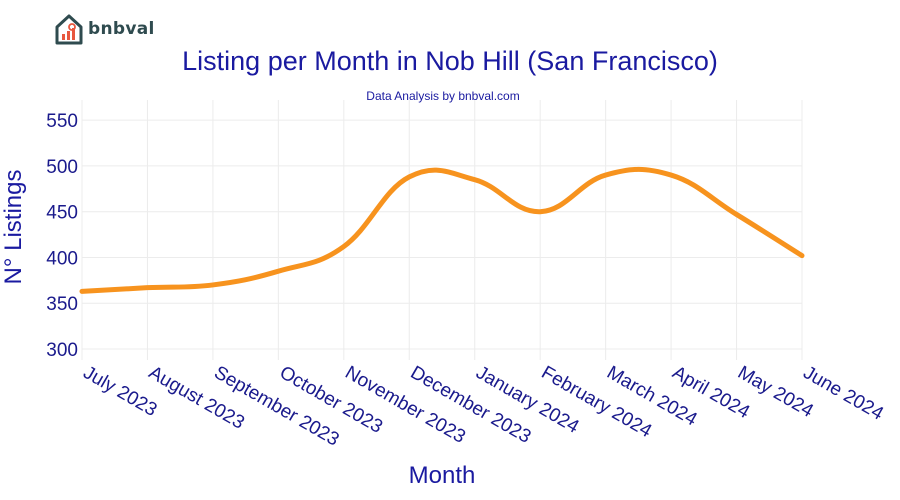 The height and width of the screenshot is (500, 900). Describe the element at coordinates (13, 227) in the screenshot. I see `y-axis-title: N° Listings` at that location.